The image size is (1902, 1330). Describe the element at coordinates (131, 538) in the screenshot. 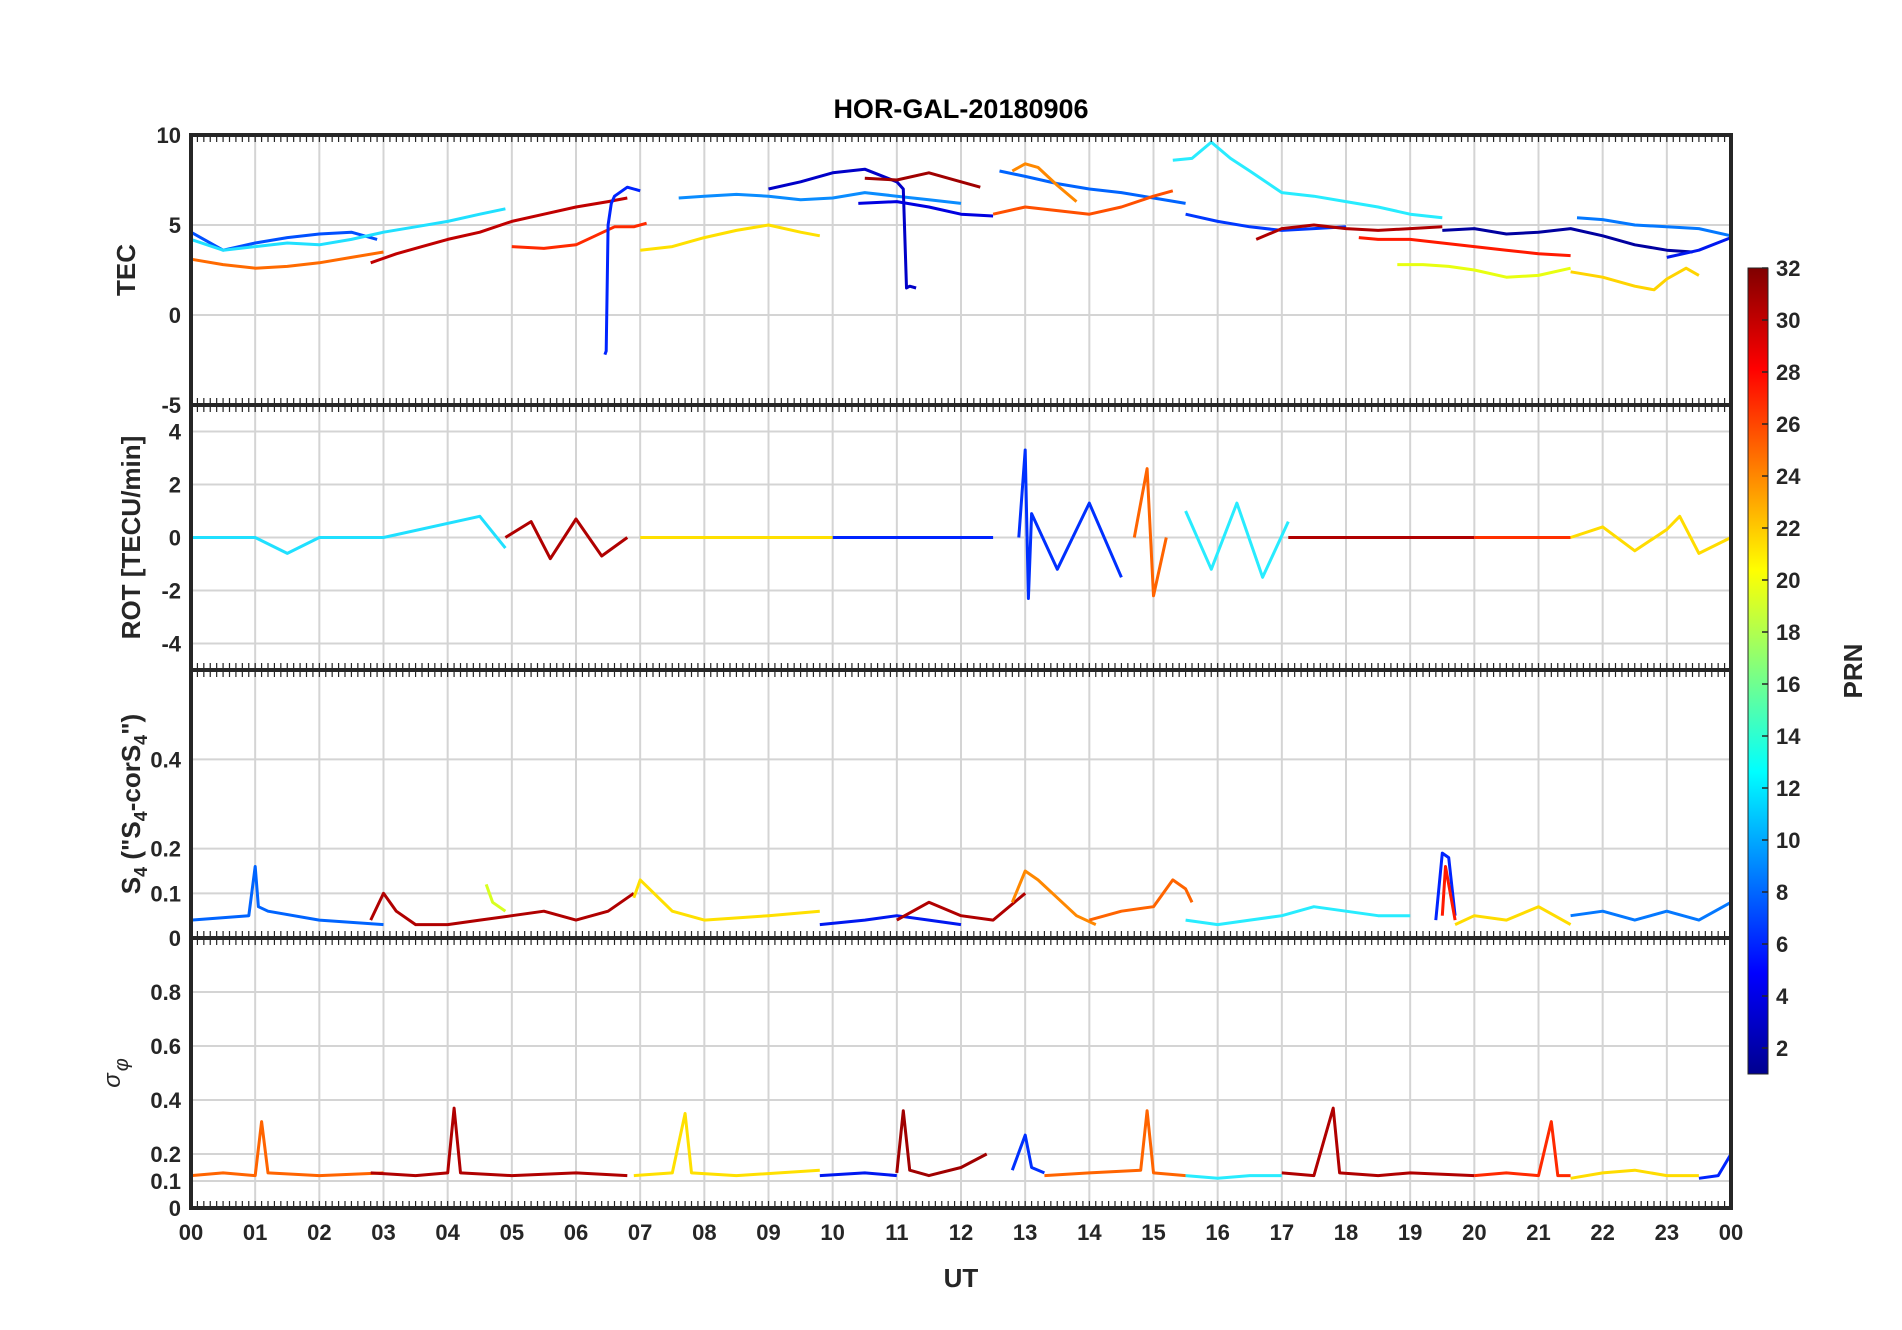

I see `y-axis-label: ROT [TECU/min]` at that location.